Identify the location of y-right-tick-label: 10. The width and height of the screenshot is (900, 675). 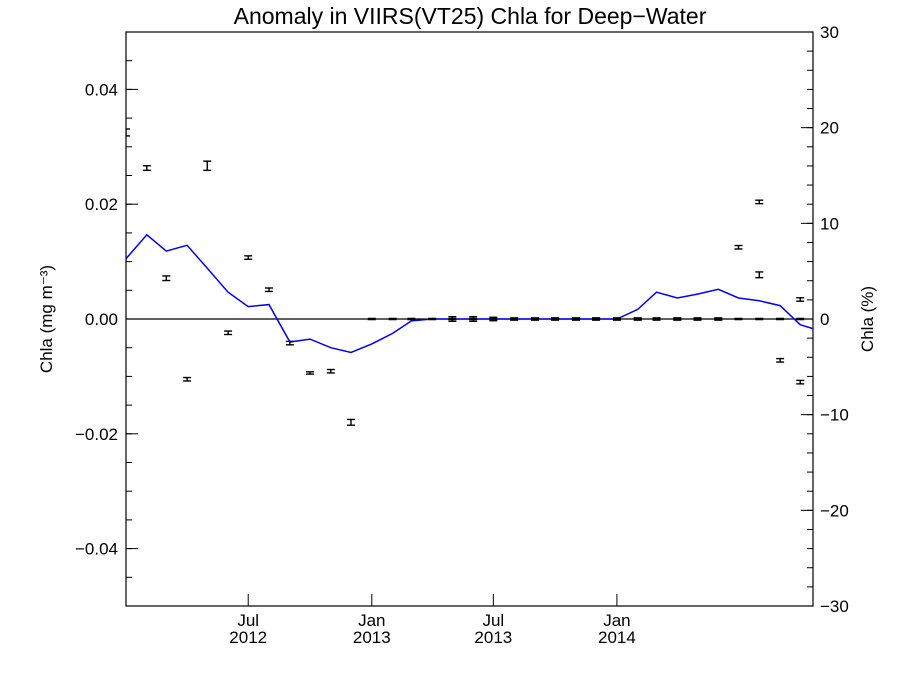
(829, 223).